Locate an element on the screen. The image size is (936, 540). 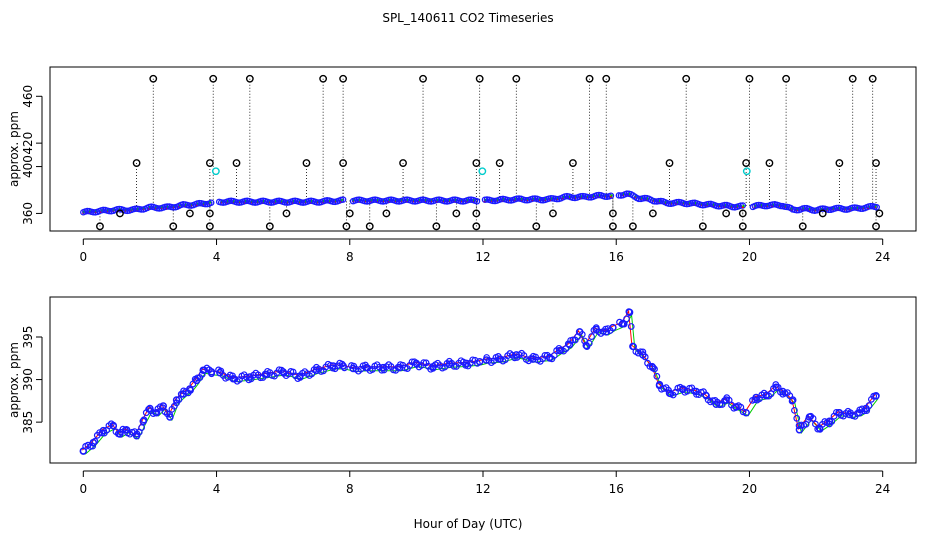
bottom-x-tick-label: 4 is located at coordinates (217, 489).